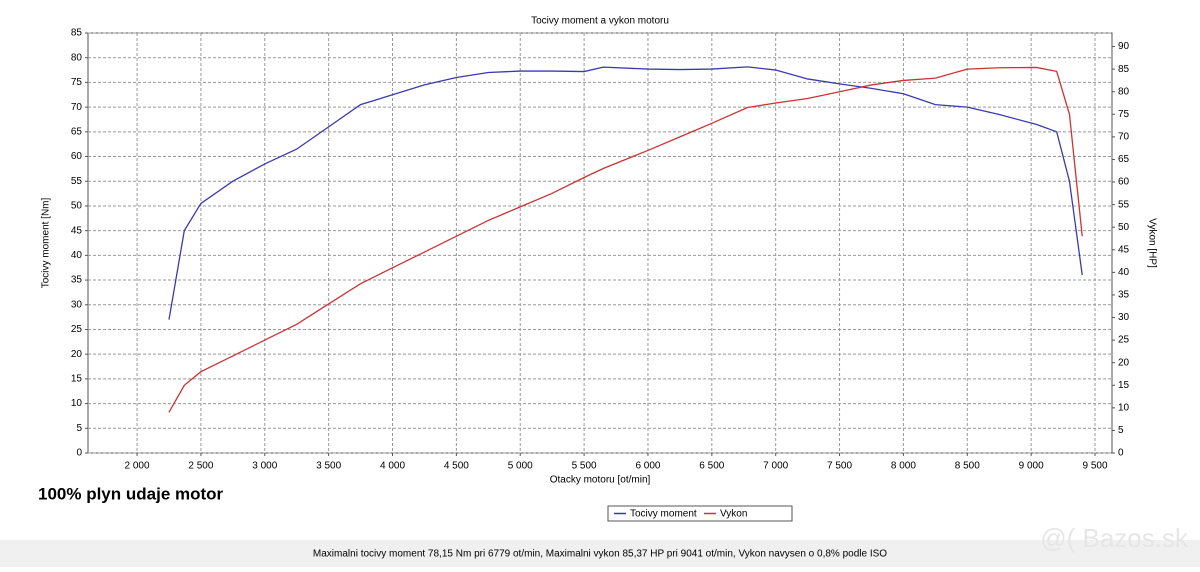 The width and height of the screenshot is (1200, 572). What do you see at coordinates (1124, 407) in the screenshot?
I see `y2-tick-label: 10` at bounding box center [1124, 407].